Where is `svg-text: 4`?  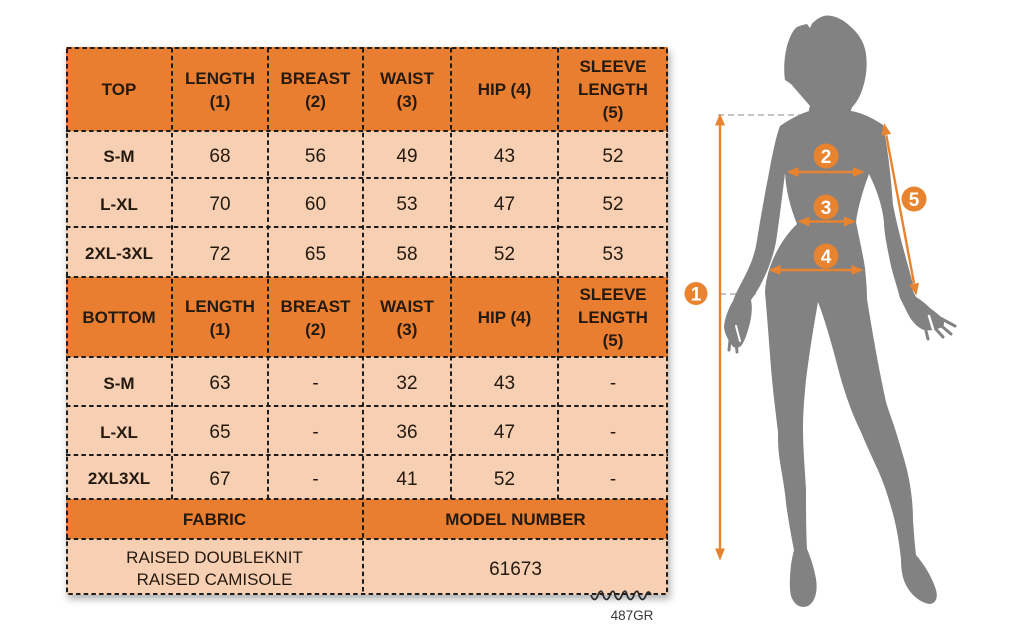 svg-text: 4 is located at coordinates (826, 257).